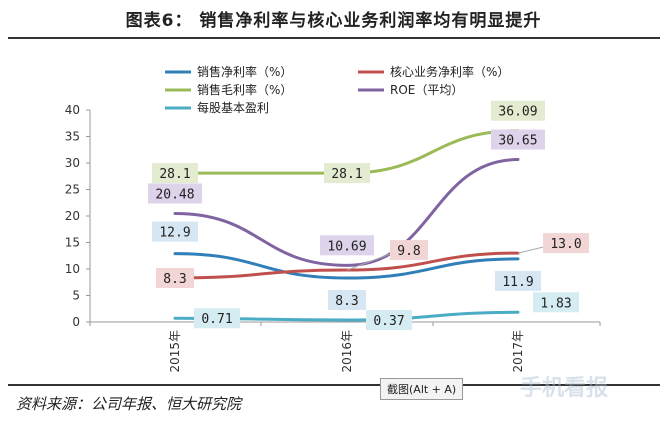 The image size is (667, 421). I want to click on screenshot-tooltip: 截图(Alt + A), so click(422, 389).